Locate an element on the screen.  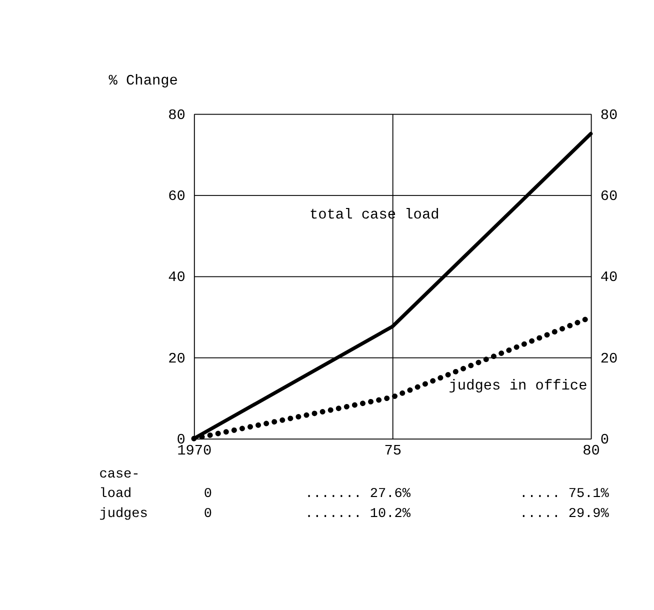
text: case- is located at coordinates (119, 474).